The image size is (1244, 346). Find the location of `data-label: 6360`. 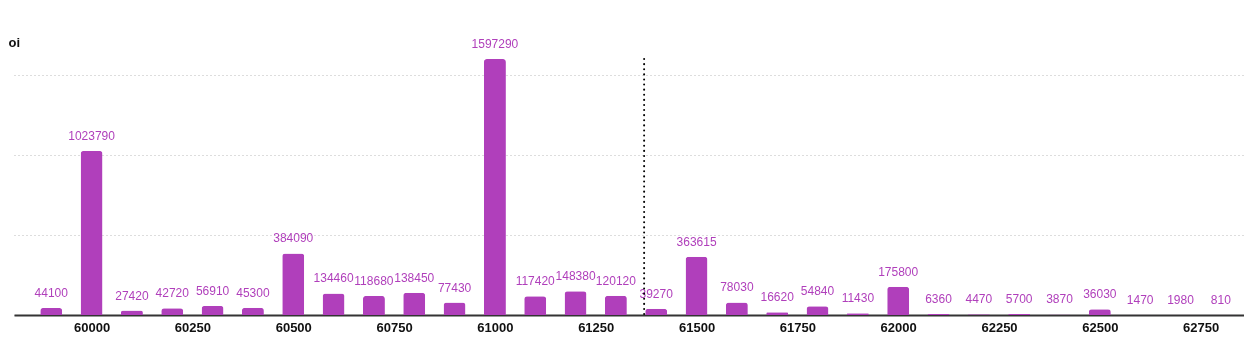

data-label: 6360 is located at coordinates (939, 298).